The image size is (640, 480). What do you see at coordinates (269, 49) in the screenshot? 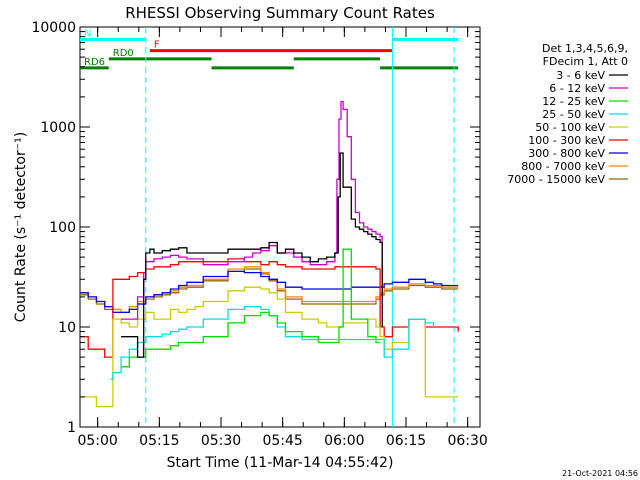
I see `segment-bars: N F RD0 RD6` at bounding box center [269, 49].